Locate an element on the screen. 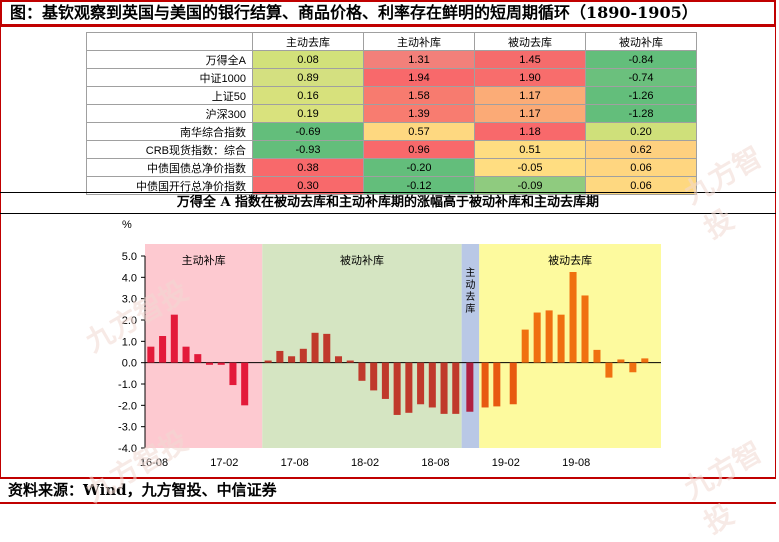 This screenshot has width=779, height=542. column-header: 主动补库 is located at coordinates (419, 41).